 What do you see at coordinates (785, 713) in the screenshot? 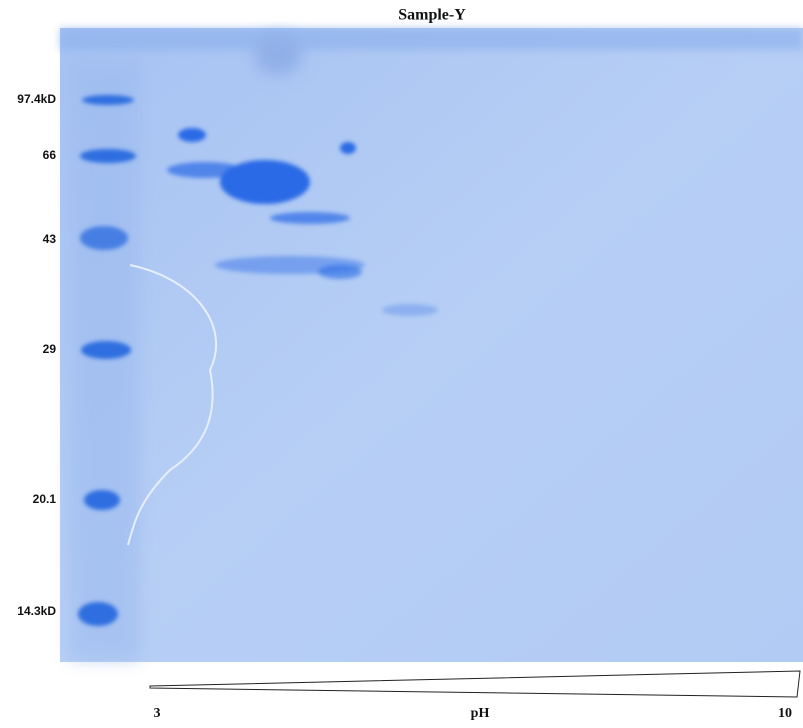
I see `ph-end: 10` at bounding box center [785, 713].